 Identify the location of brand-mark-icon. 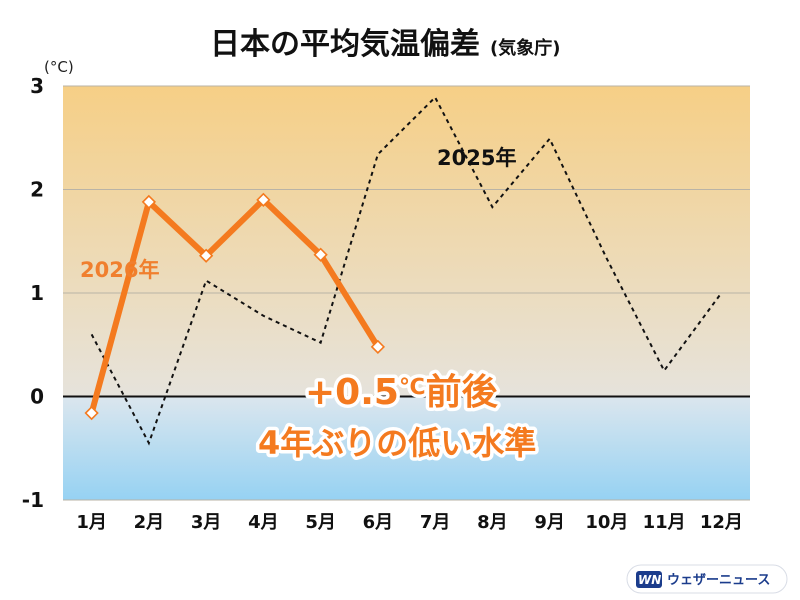
(649, 579).